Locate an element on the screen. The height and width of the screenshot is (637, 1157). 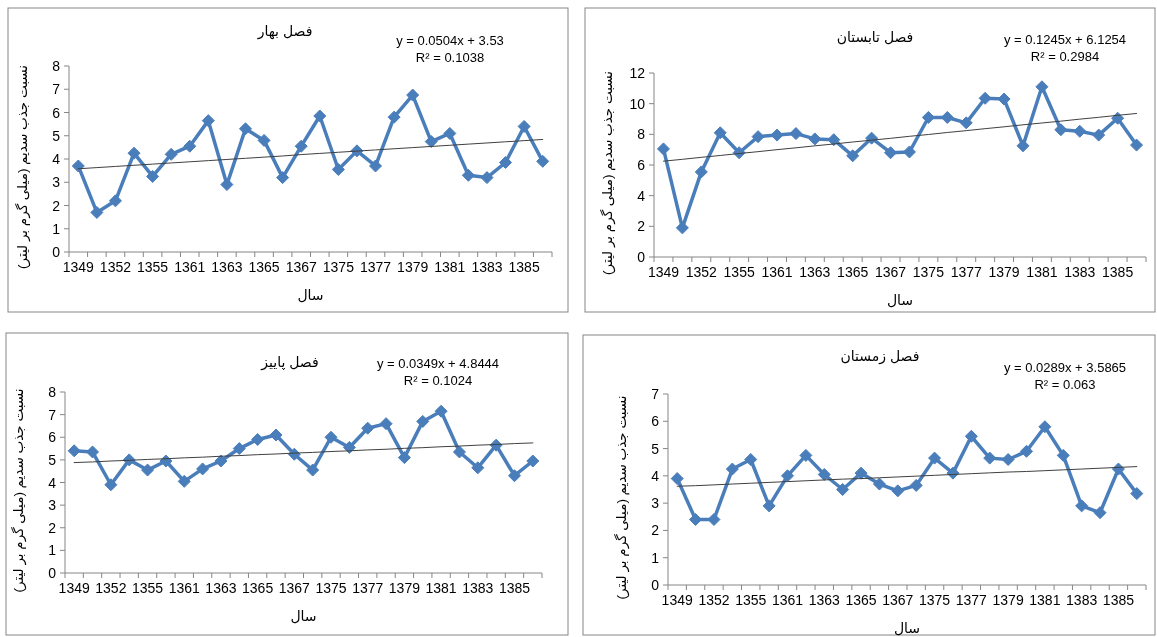
chart-title: فصل تابستان is located at coordinates (875, 37).